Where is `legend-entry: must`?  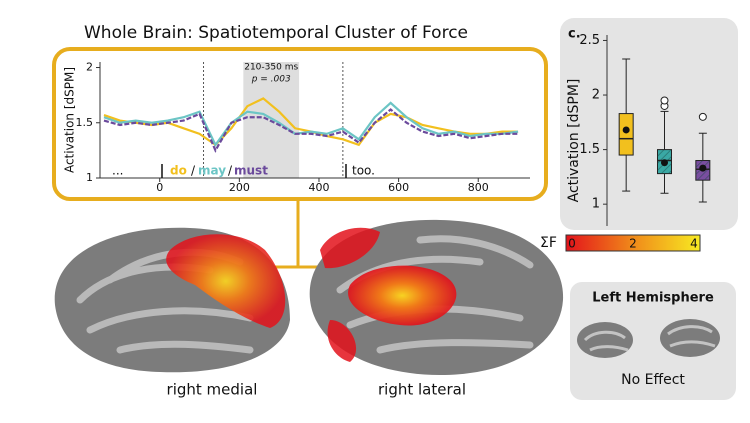
legend-entry: must is located at coordinates (251, 171).